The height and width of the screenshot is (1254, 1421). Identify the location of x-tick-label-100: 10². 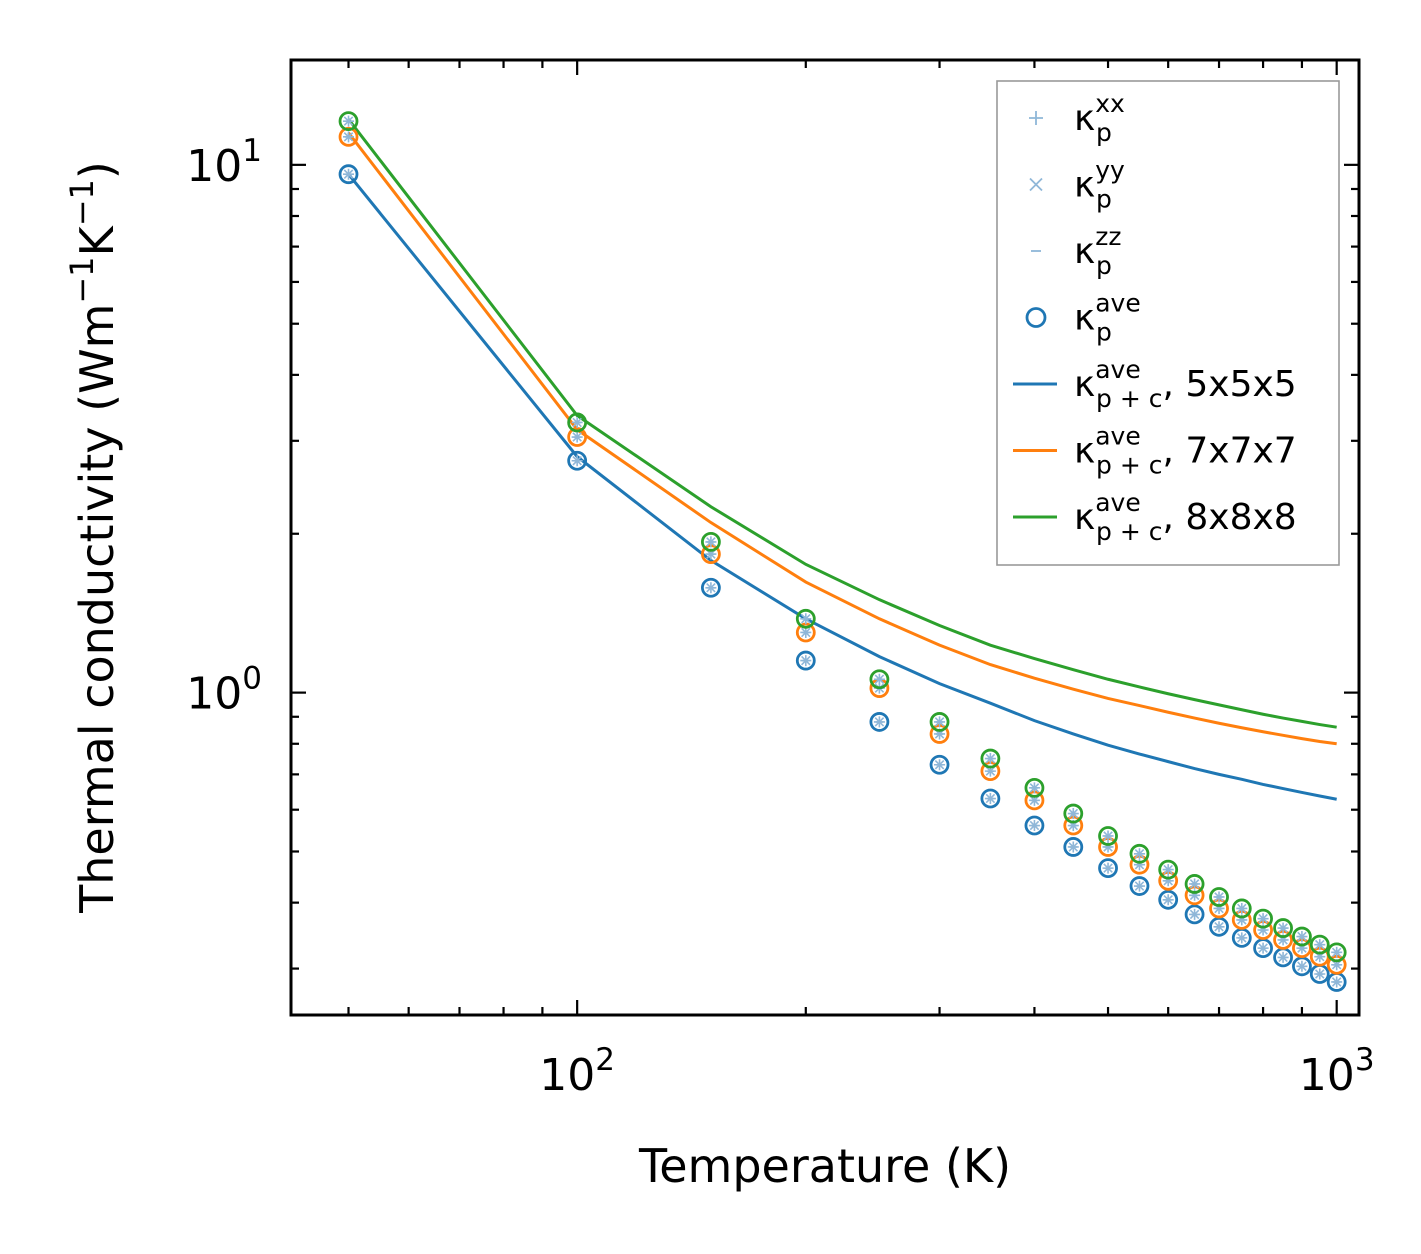
(577, 1071).